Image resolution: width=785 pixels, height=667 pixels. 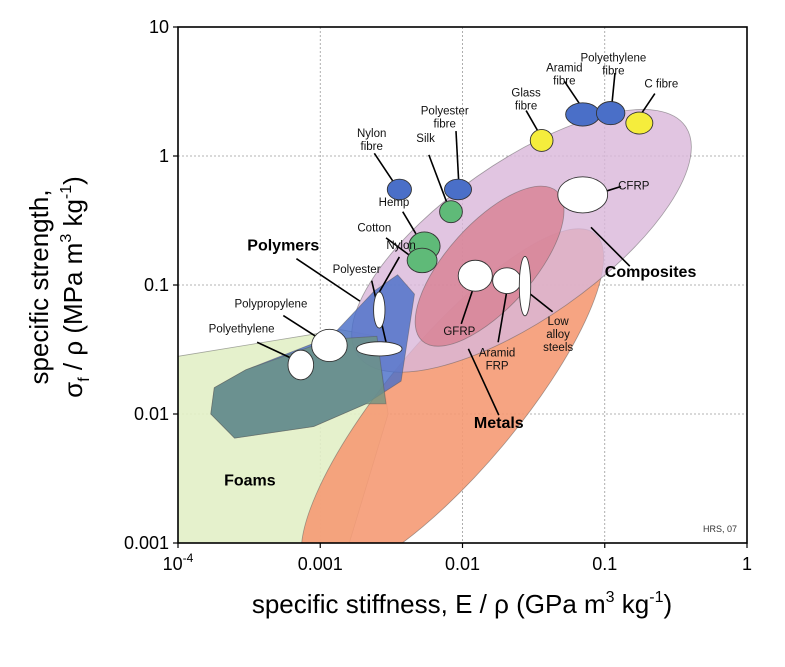 What do you see at coordinates (188, 558) in the screenshot?
I see `x-tick-label-sup: -4` at bounding box center [188, 558].